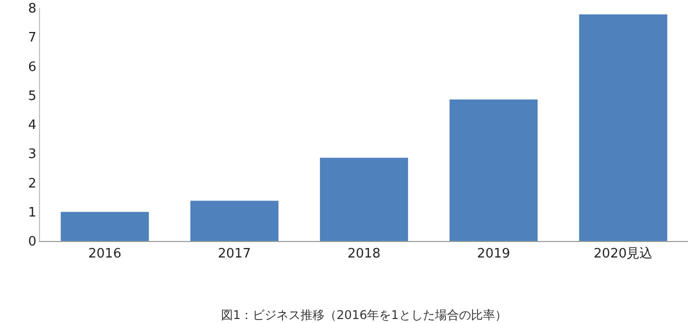 This screenshot has width=698, height=323. Describe the element at coordinates (623, 254) in the screenshot. I see `x-tick-label: 2020見込` at that location.